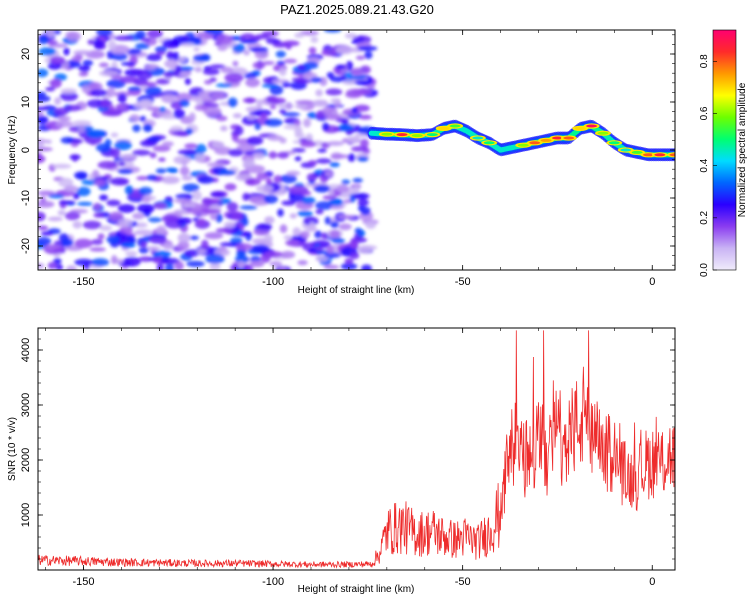 This screenshot has height=600, width=750. What do you see at coordinates (704, 61) in the screenshot?
I see `colorbar-tick-label: 0.8` at bounding box center [704, 61].